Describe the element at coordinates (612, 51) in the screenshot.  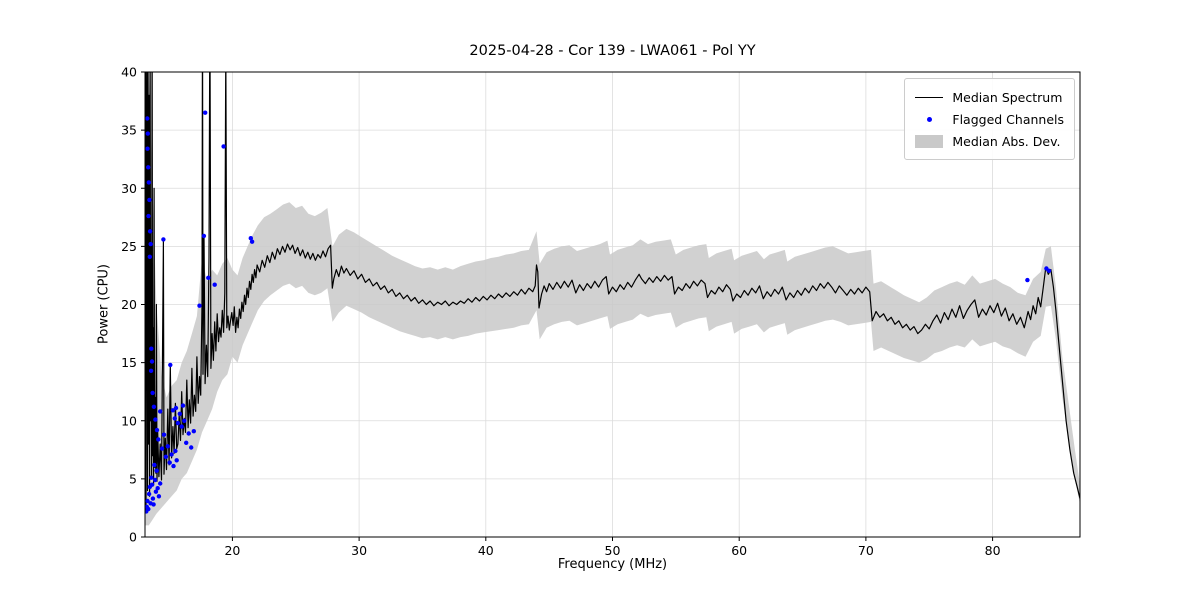
I see `chart-title: 2025-04-28 - Cor 139 - LWA061 - Pol YY` at that location.